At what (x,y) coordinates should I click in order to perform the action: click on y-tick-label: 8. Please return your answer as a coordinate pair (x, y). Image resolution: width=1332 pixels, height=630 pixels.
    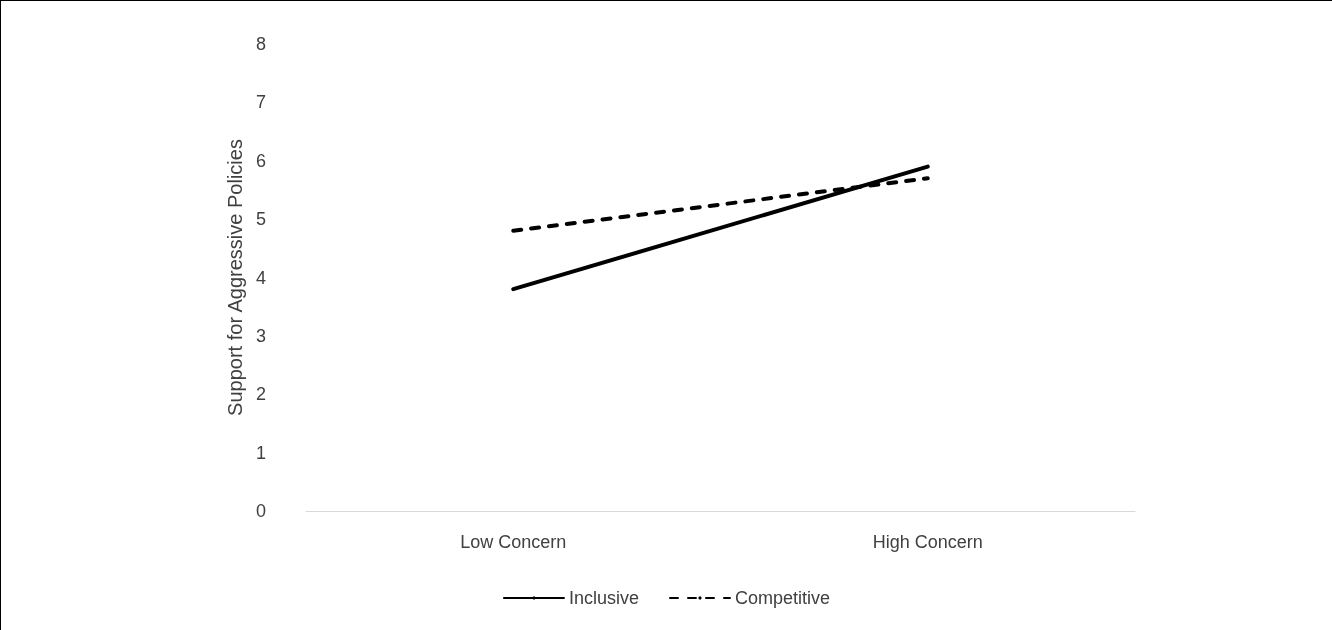
    Looking at the image, I should click on (261, 44).